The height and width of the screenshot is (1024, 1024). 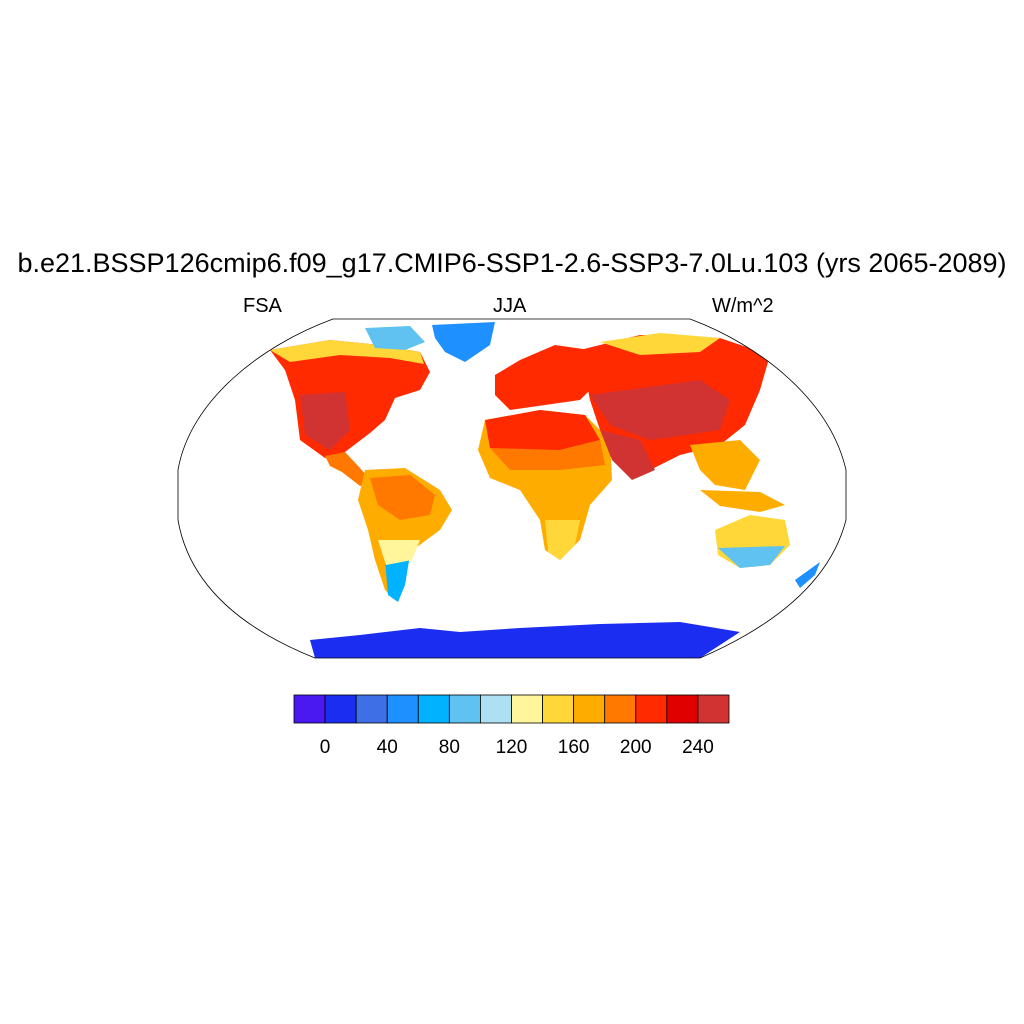 I want to click on indonesia, so click(x=742, y=501).